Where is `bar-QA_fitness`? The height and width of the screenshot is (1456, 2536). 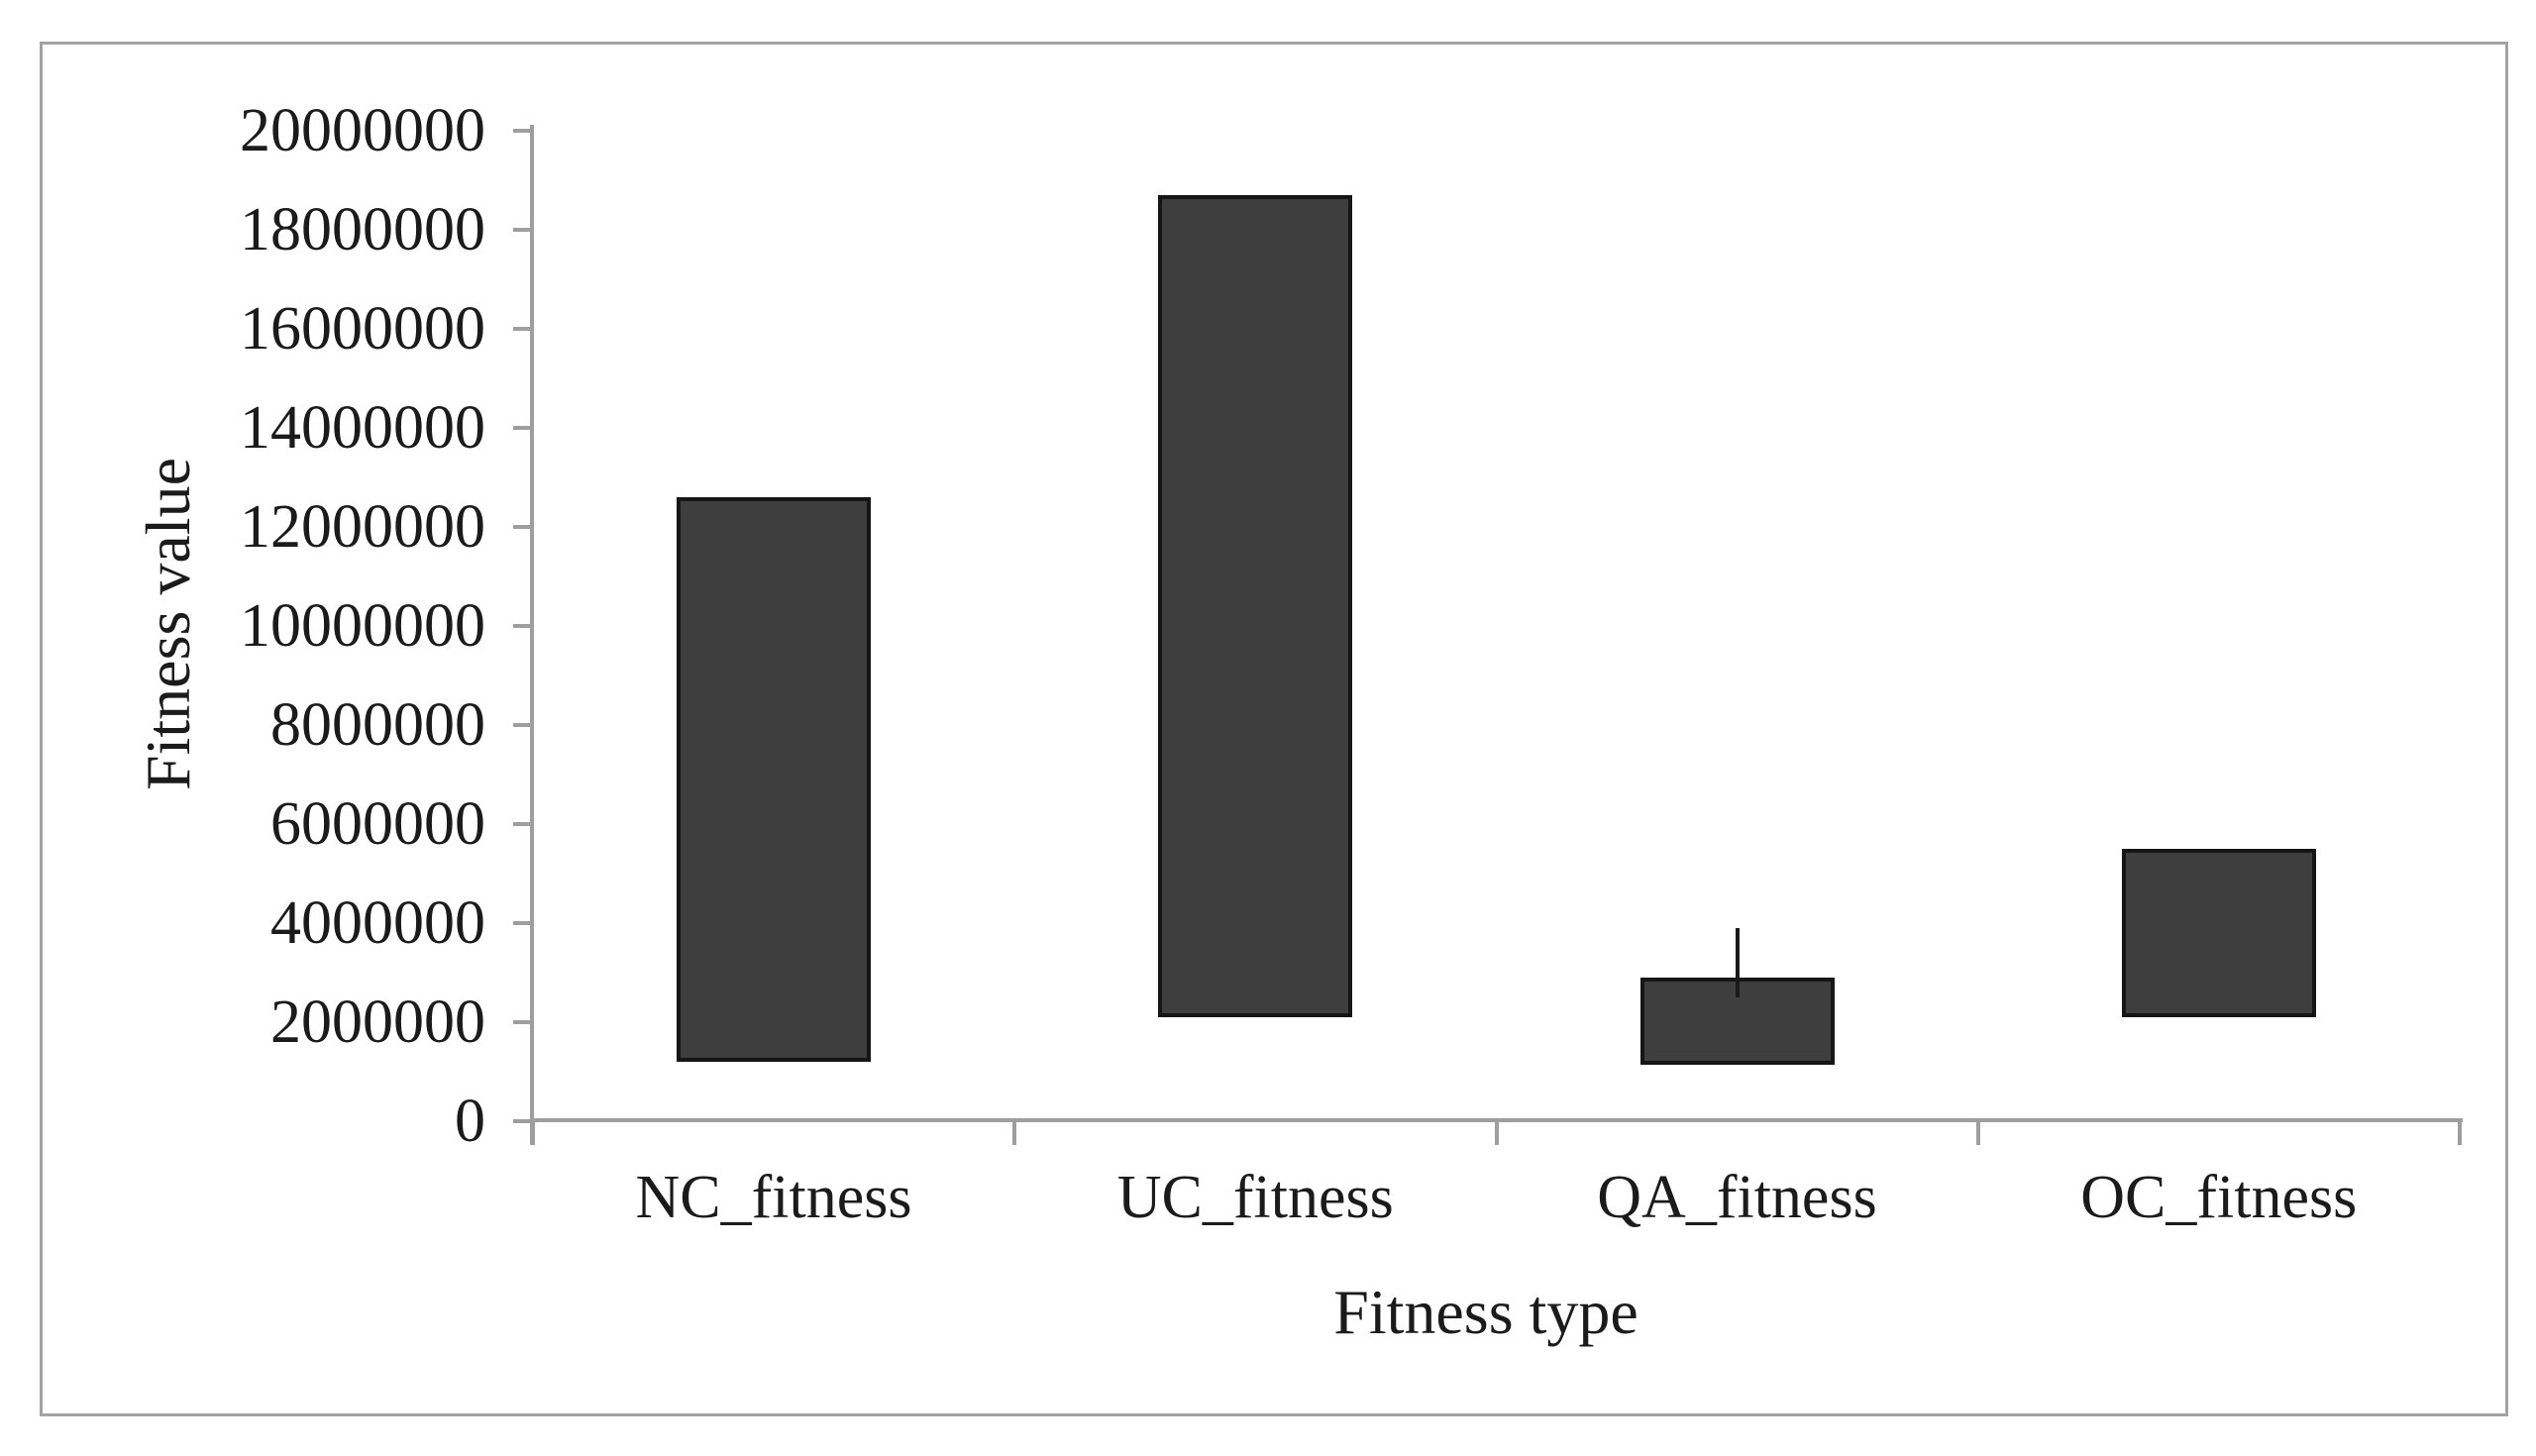 bar-QA_fitness is located at coordinates (1737, 1021).